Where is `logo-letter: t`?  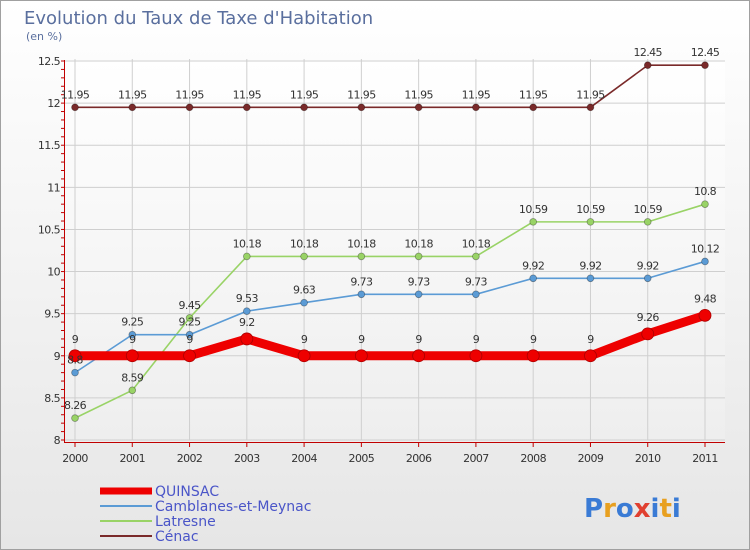
logo-letter: t is located at coordinates (665, 509).